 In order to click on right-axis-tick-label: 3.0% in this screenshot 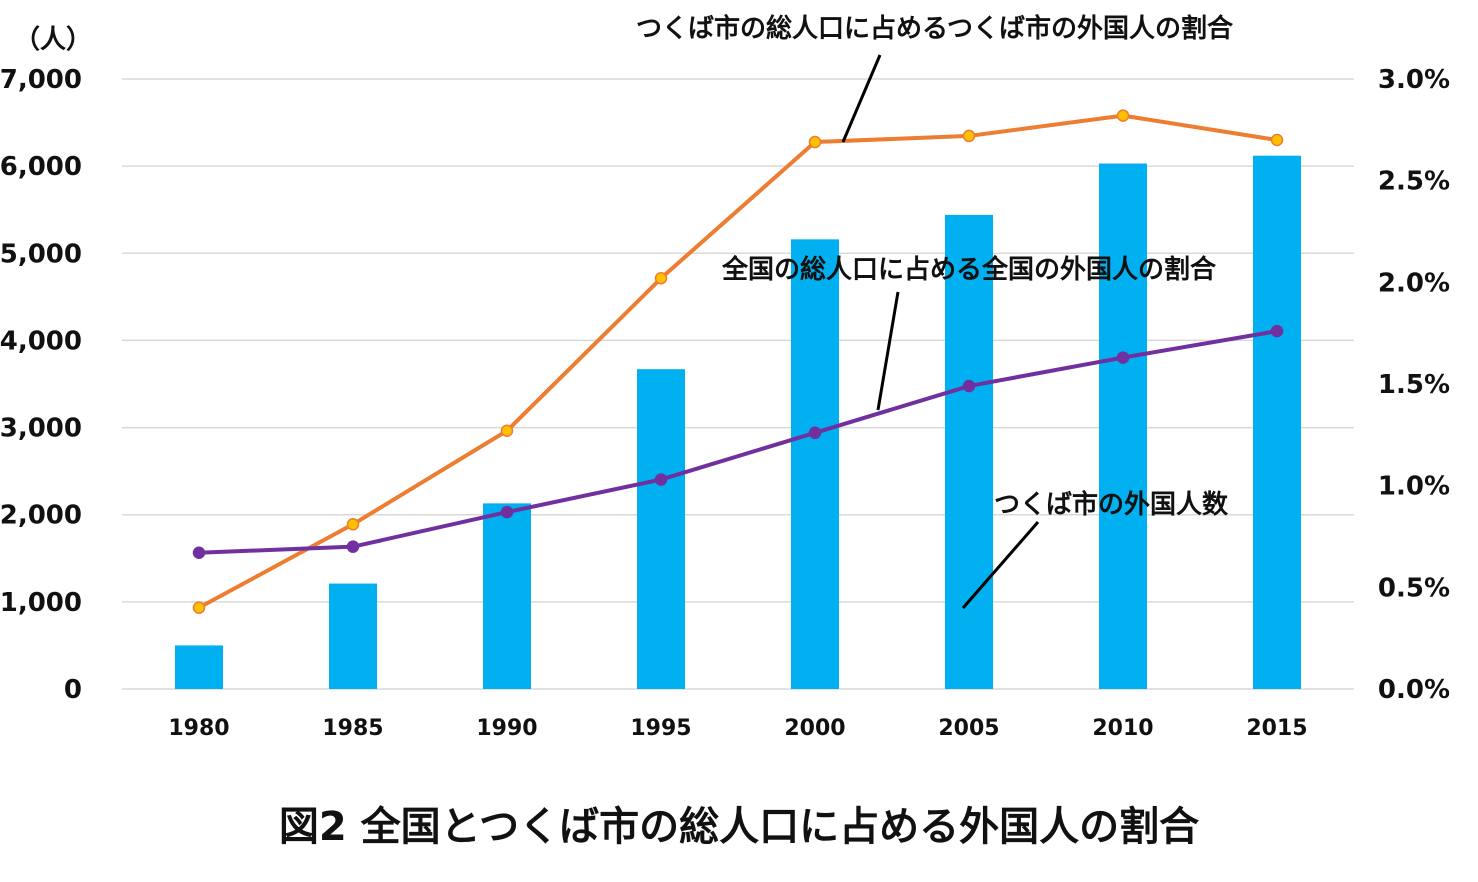, I will do `click(1414, 80)`.